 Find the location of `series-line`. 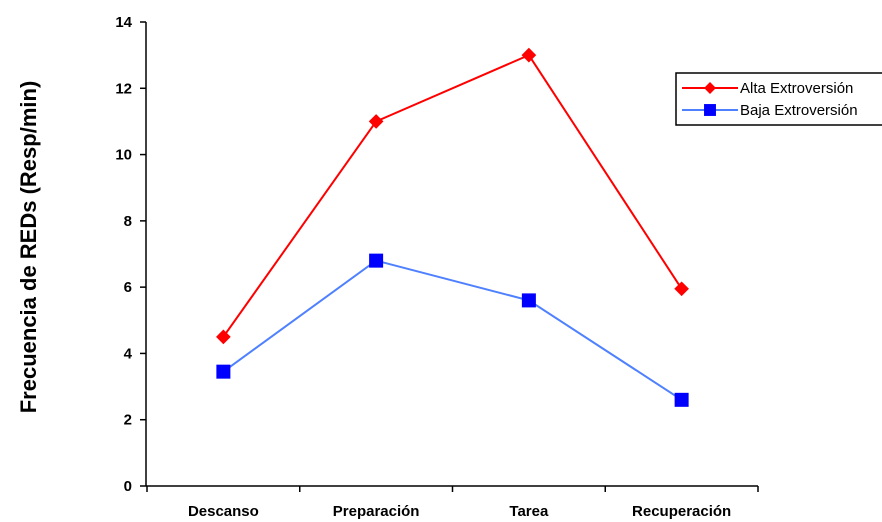

series-line is located at coordinates (452, 330).